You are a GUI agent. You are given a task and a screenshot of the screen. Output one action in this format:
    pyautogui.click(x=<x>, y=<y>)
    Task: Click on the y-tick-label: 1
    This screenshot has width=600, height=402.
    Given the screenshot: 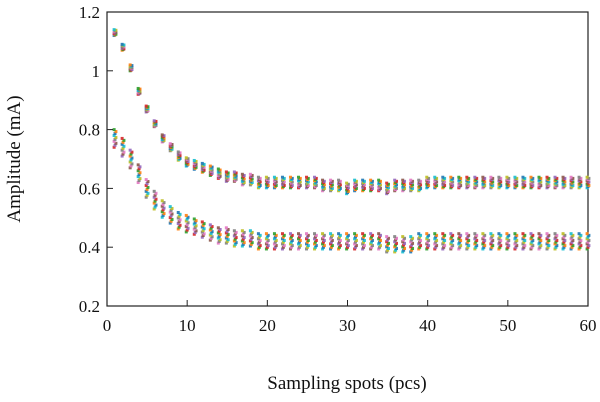 What is the action you would take?
    pyautogui.click(x=96, y=71)
    